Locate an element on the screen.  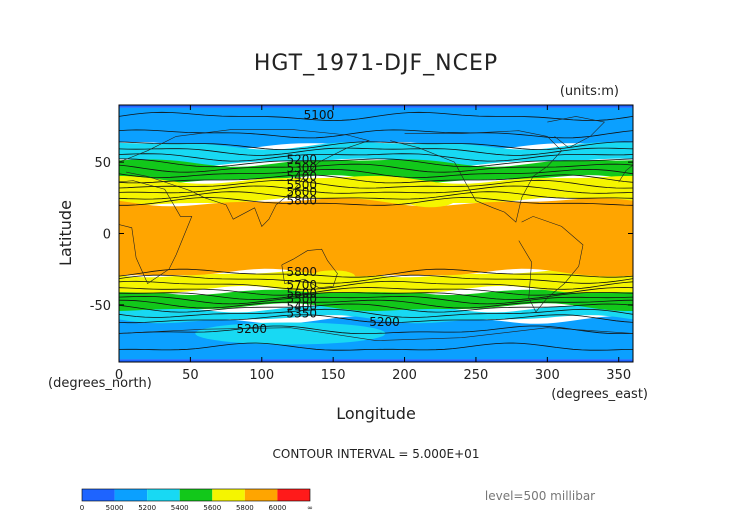
x-tick-label: 200 is located at coordinates (404, 375).